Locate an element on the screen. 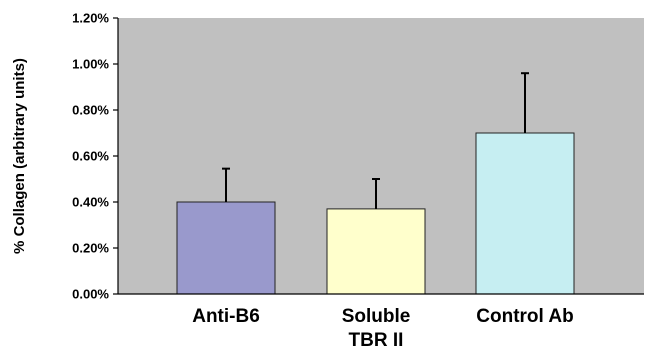  y-axis-title: % Collagen (arbitrary units) is located at coordinates (19, 156).